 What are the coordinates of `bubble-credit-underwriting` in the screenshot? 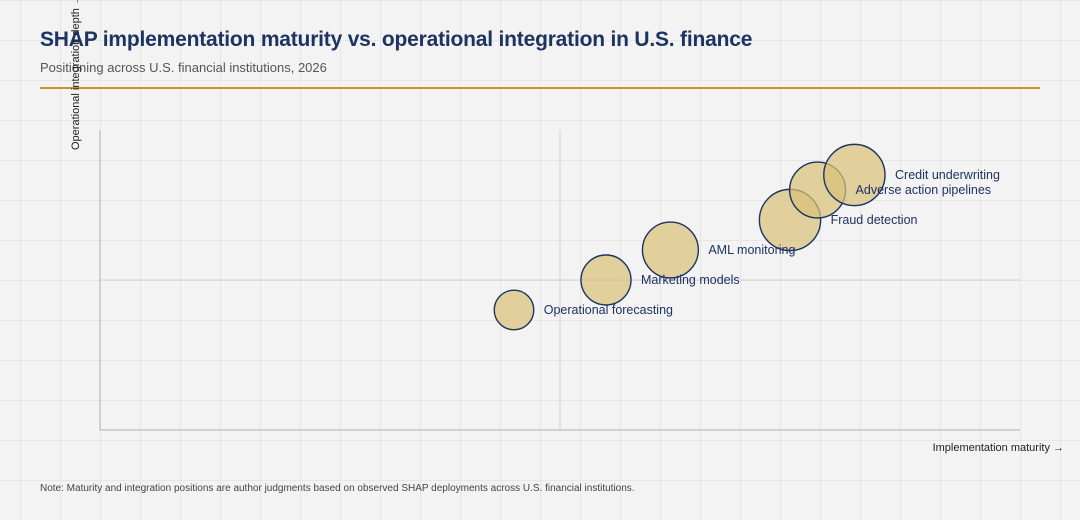 It's located at (854, 175).